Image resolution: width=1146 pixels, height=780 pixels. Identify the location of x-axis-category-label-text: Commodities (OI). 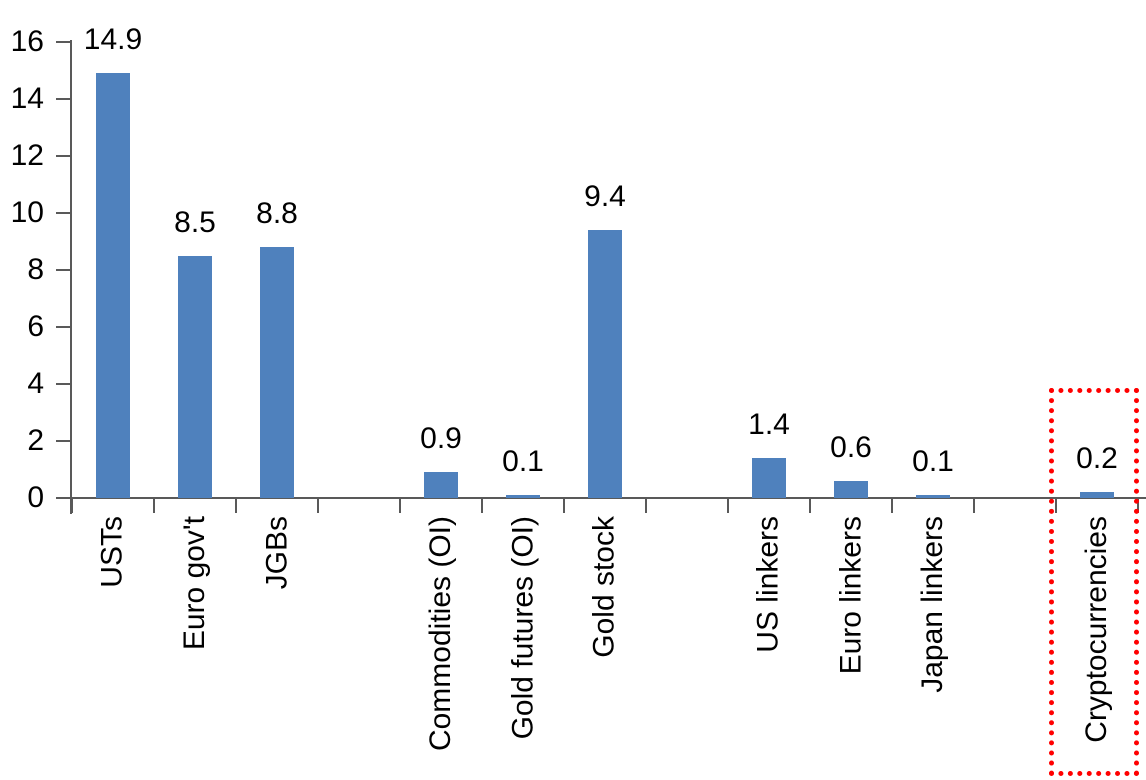
(440, 634).